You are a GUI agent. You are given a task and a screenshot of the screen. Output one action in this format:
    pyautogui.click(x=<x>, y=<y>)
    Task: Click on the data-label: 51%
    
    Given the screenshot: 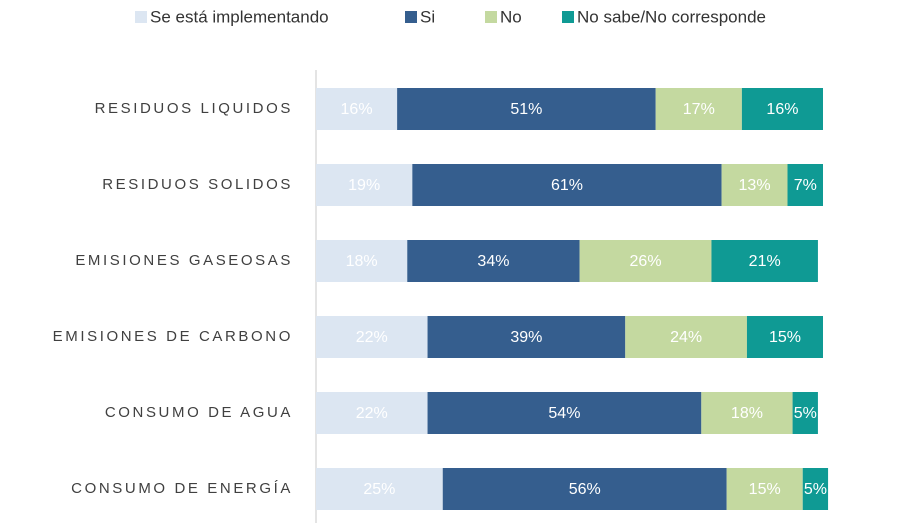 What is the action you would take?
    pyautogui.click(x=526, y=109)
    